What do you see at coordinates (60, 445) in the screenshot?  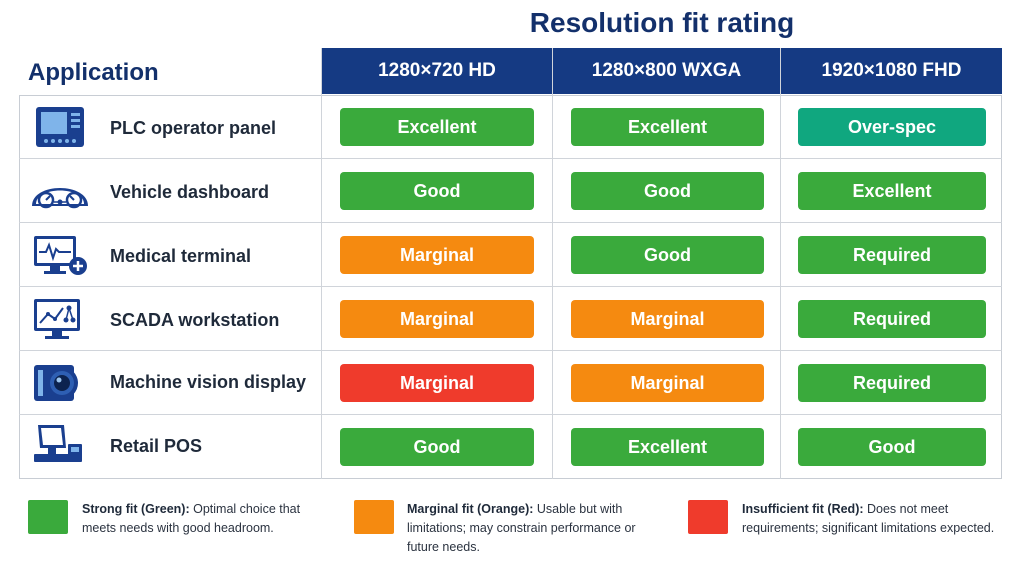 I see `pos-terminal-icon` at bounding box center [60, 445].